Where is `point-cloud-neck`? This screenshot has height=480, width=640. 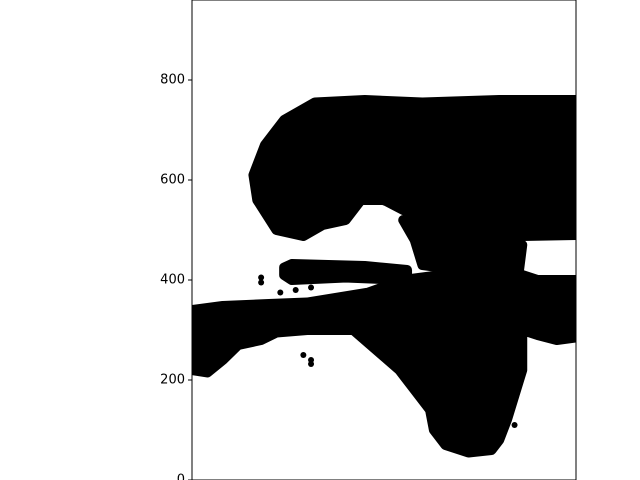 point-cloud-neck is located at coordinates (463, 247).